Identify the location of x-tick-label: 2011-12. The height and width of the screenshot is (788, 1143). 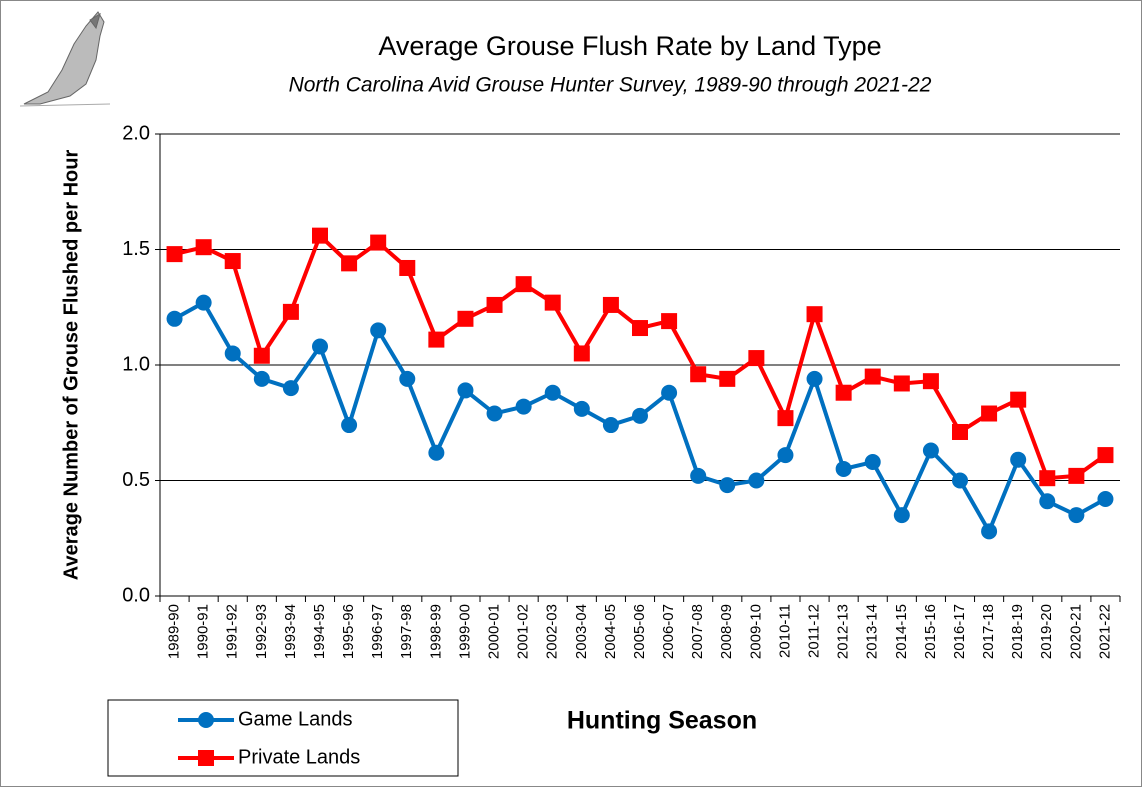
(814, 631).